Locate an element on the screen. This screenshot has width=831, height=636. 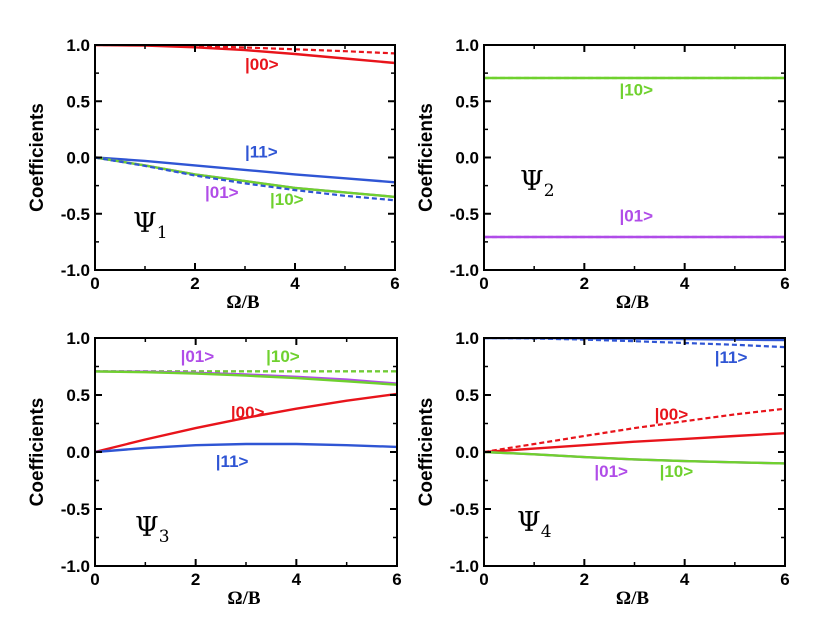
series-00-dashed-line is located at coordinates (634, 430).